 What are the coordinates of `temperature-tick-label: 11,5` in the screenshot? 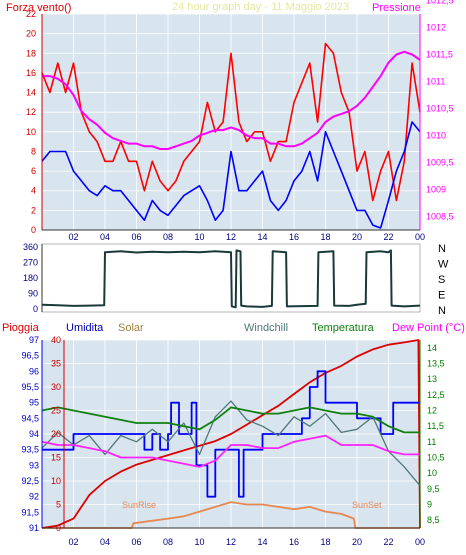 It's located at (435, 426).